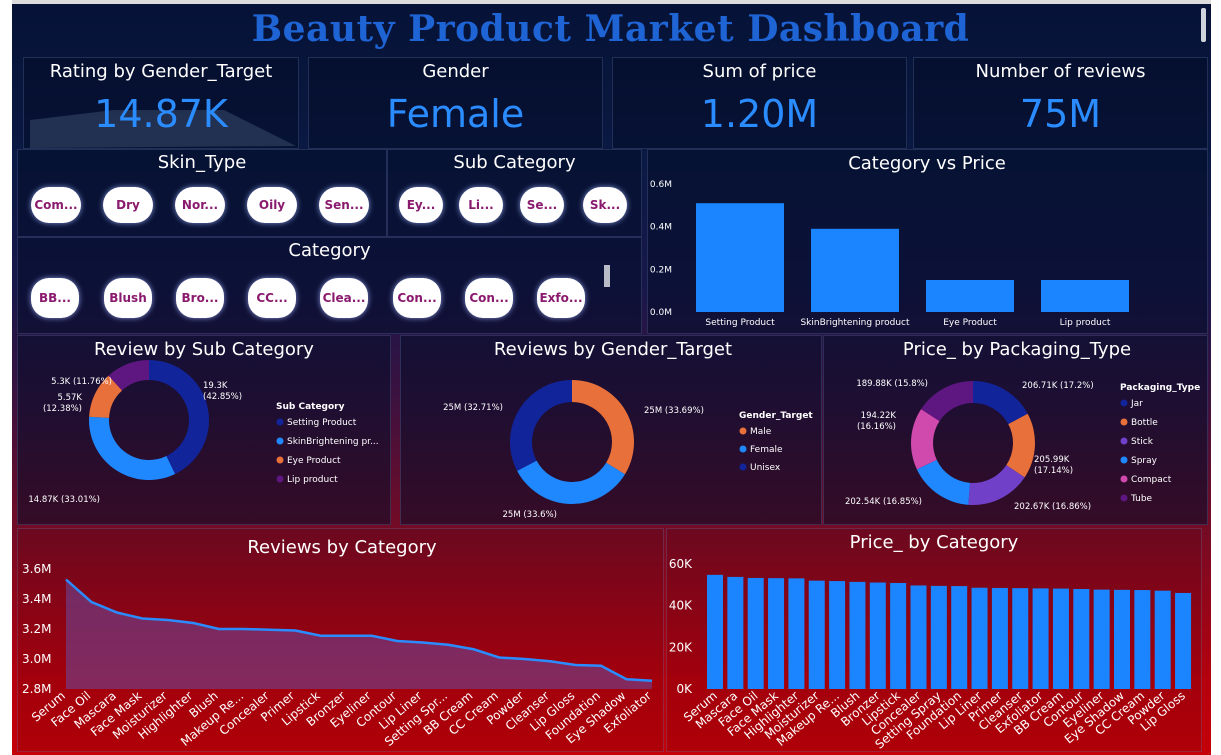 The height and width of the screenshot is (755, 1221). I want to click on legend-title: Sub Category, so click(310, 407).